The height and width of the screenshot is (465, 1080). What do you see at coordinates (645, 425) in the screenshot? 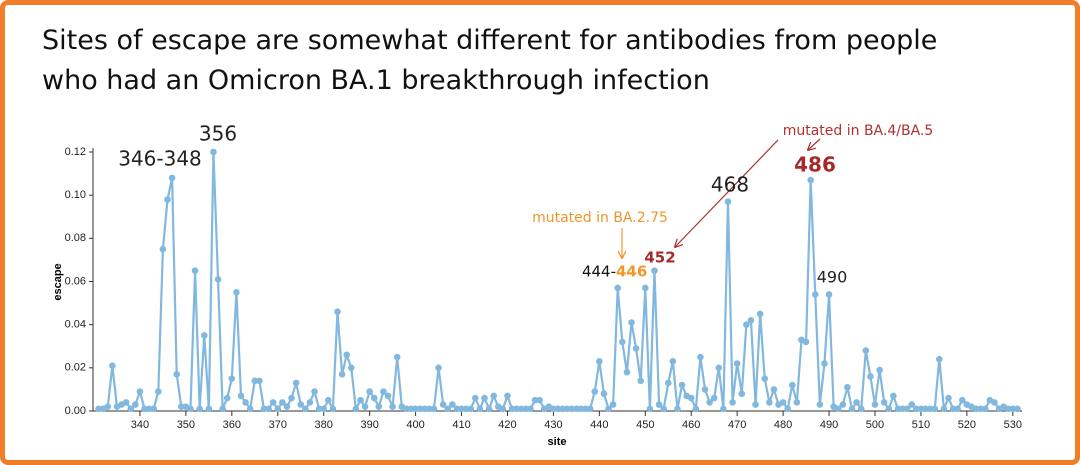
I see `x-tick-label: 450` at bounding box center [645, 425].